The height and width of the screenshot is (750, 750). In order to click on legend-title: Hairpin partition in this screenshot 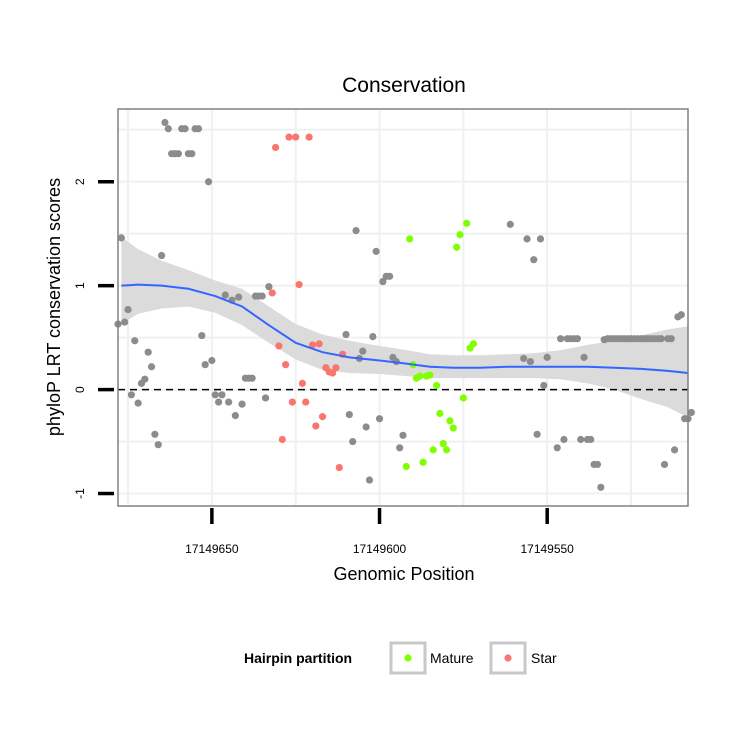, I will do `click(298, 658)`.